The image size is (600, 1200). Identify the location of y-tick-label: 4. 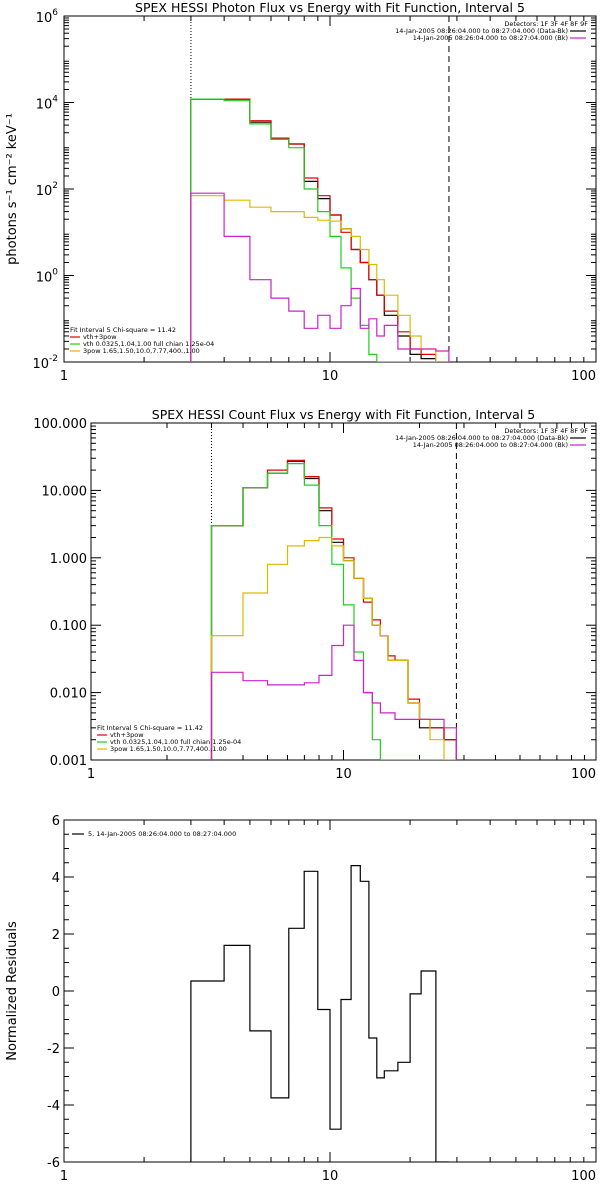
(56, 878).